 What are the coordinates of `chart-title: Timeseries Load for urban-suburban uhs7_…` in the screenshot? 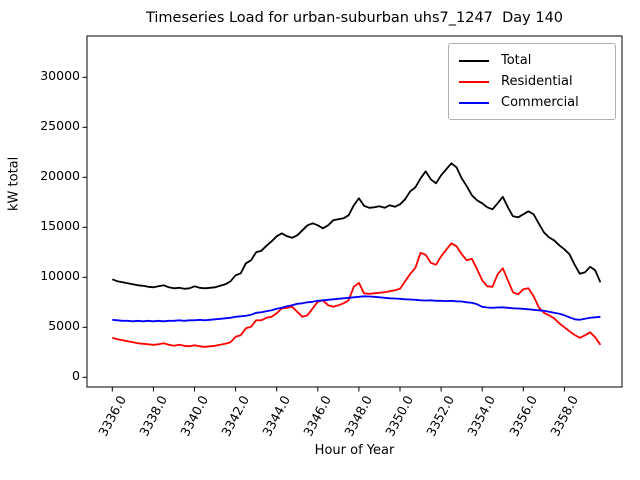 It's located at (354, 18).